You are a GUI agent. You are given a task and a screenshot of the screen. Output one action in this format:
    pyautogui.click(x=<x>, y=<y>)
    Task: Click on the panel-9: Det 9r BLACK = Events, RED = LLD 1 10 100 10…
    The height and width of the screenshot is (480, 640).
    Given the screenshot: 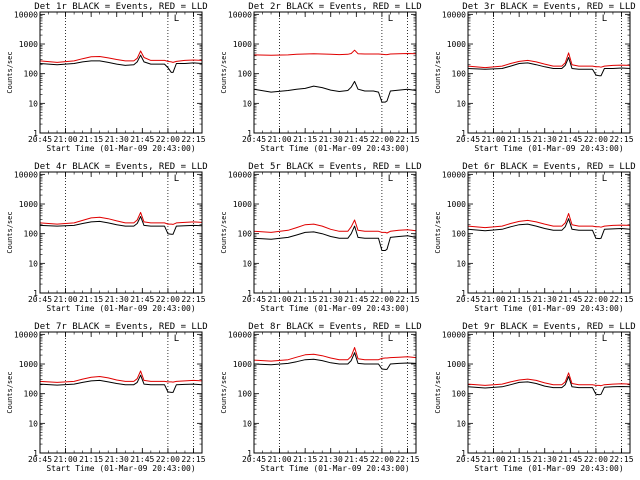 What is the action you would take?
    pyautogui.click(x=535, y=397)
    